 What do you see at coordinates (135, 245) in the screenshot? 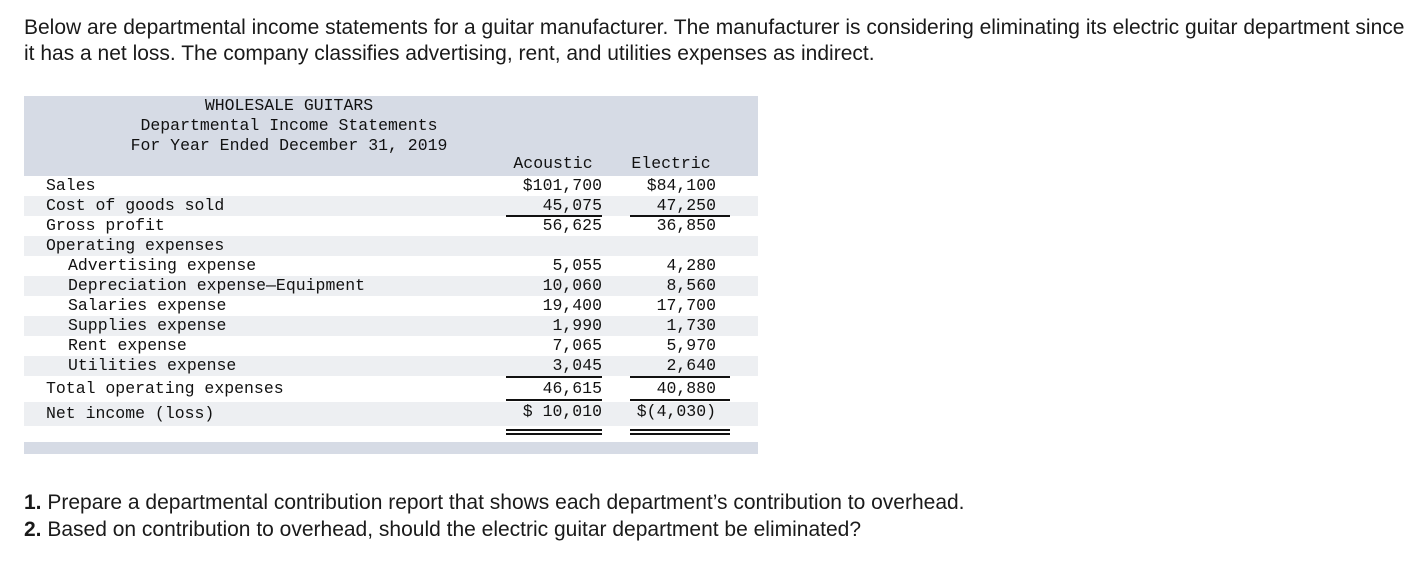
I see `row-label: Operating expenses` at bounding box center [135, 245].